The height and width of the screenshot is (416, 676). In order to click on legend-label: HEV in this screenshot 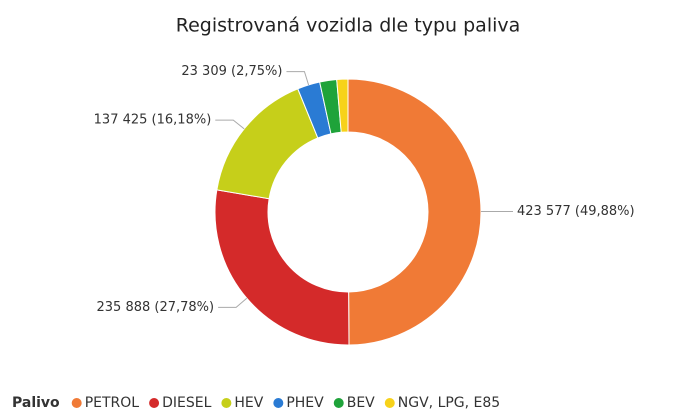, I will do `click(248, 403)`.